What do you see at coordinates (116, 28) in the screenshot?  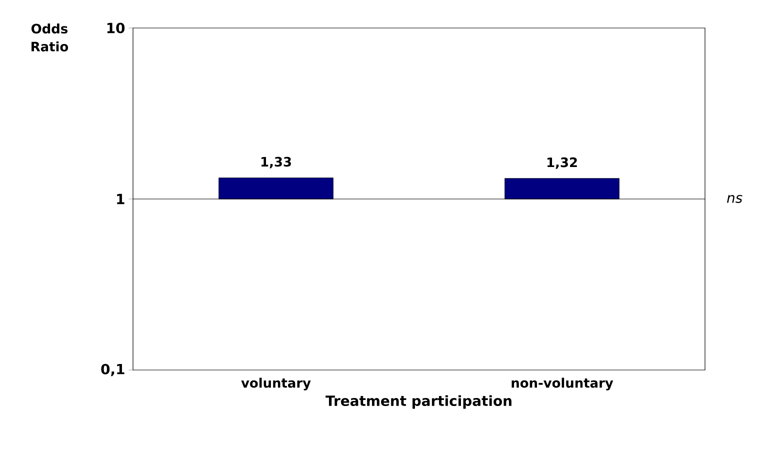 I see `y-tick-label: 10` at bounding box center [116, 28].